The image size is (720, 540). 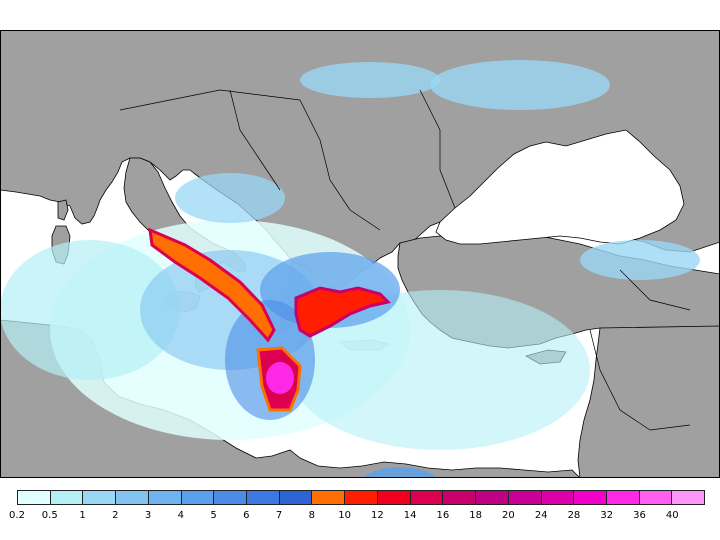 I want to click on precip-band-italy, so click(x=212, y=285).